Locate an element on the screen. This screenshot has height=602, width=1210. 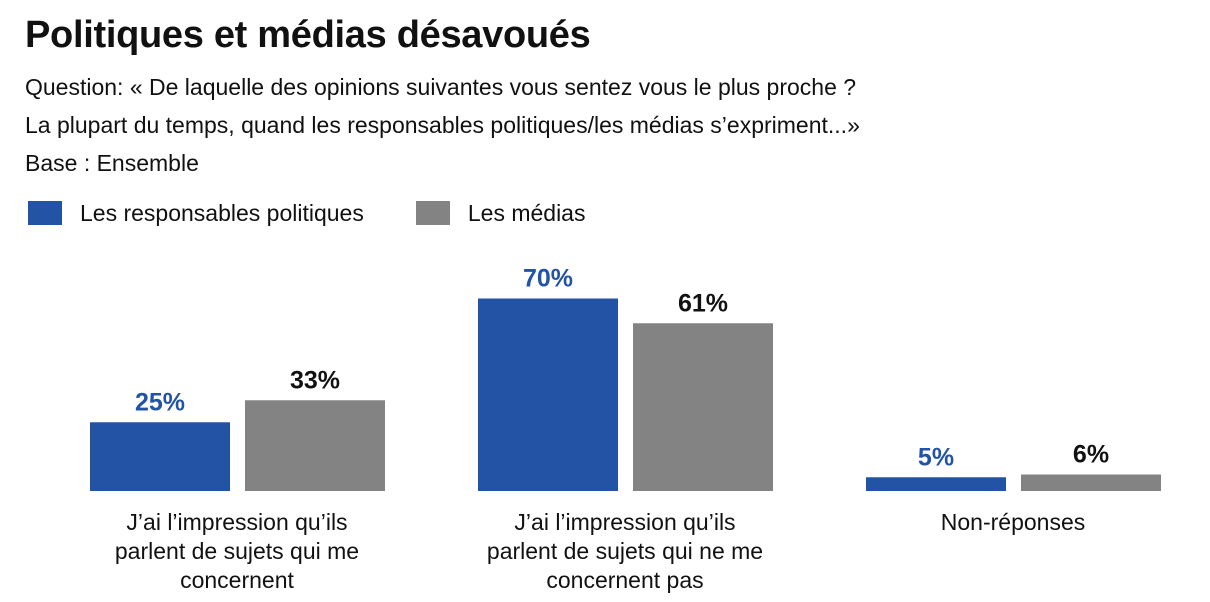
category-label-line: concernent pas is located at coordinates (625, 580).